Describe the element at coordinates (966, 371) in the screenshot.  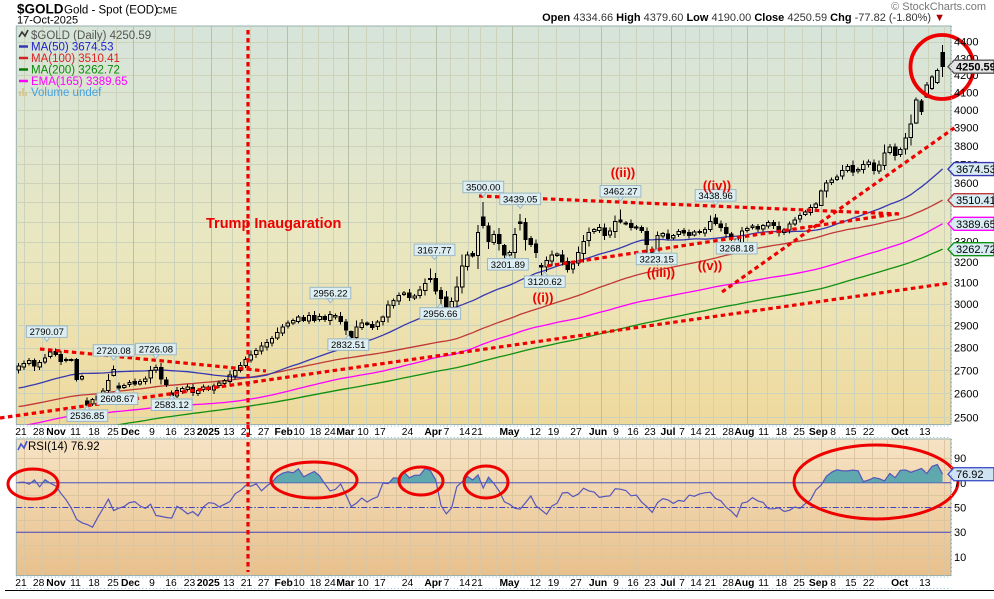
I see `svg-text: 2700` at that location.